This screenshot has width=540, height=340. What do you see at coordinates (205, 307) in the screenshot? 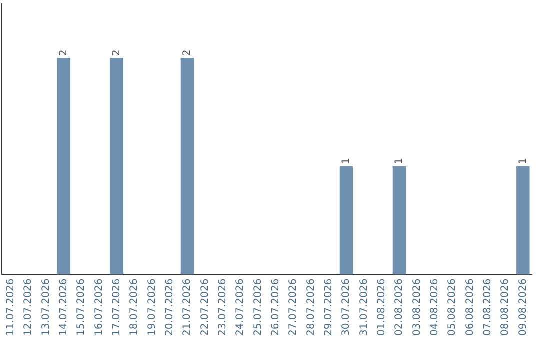
I see `x-tick-label: 22.07.2026` at bounding box center [205, 307].